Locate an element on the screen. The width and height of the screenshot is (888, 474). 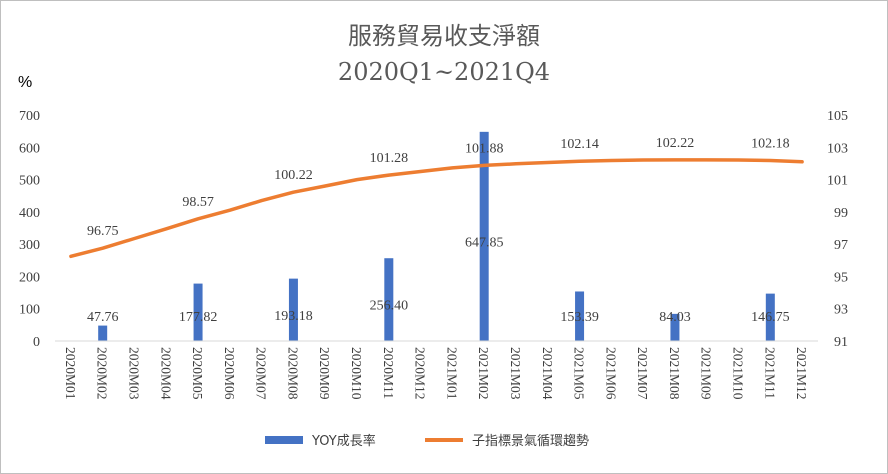
bar-data-label: 146.75 is located at coordinates (770, 317).